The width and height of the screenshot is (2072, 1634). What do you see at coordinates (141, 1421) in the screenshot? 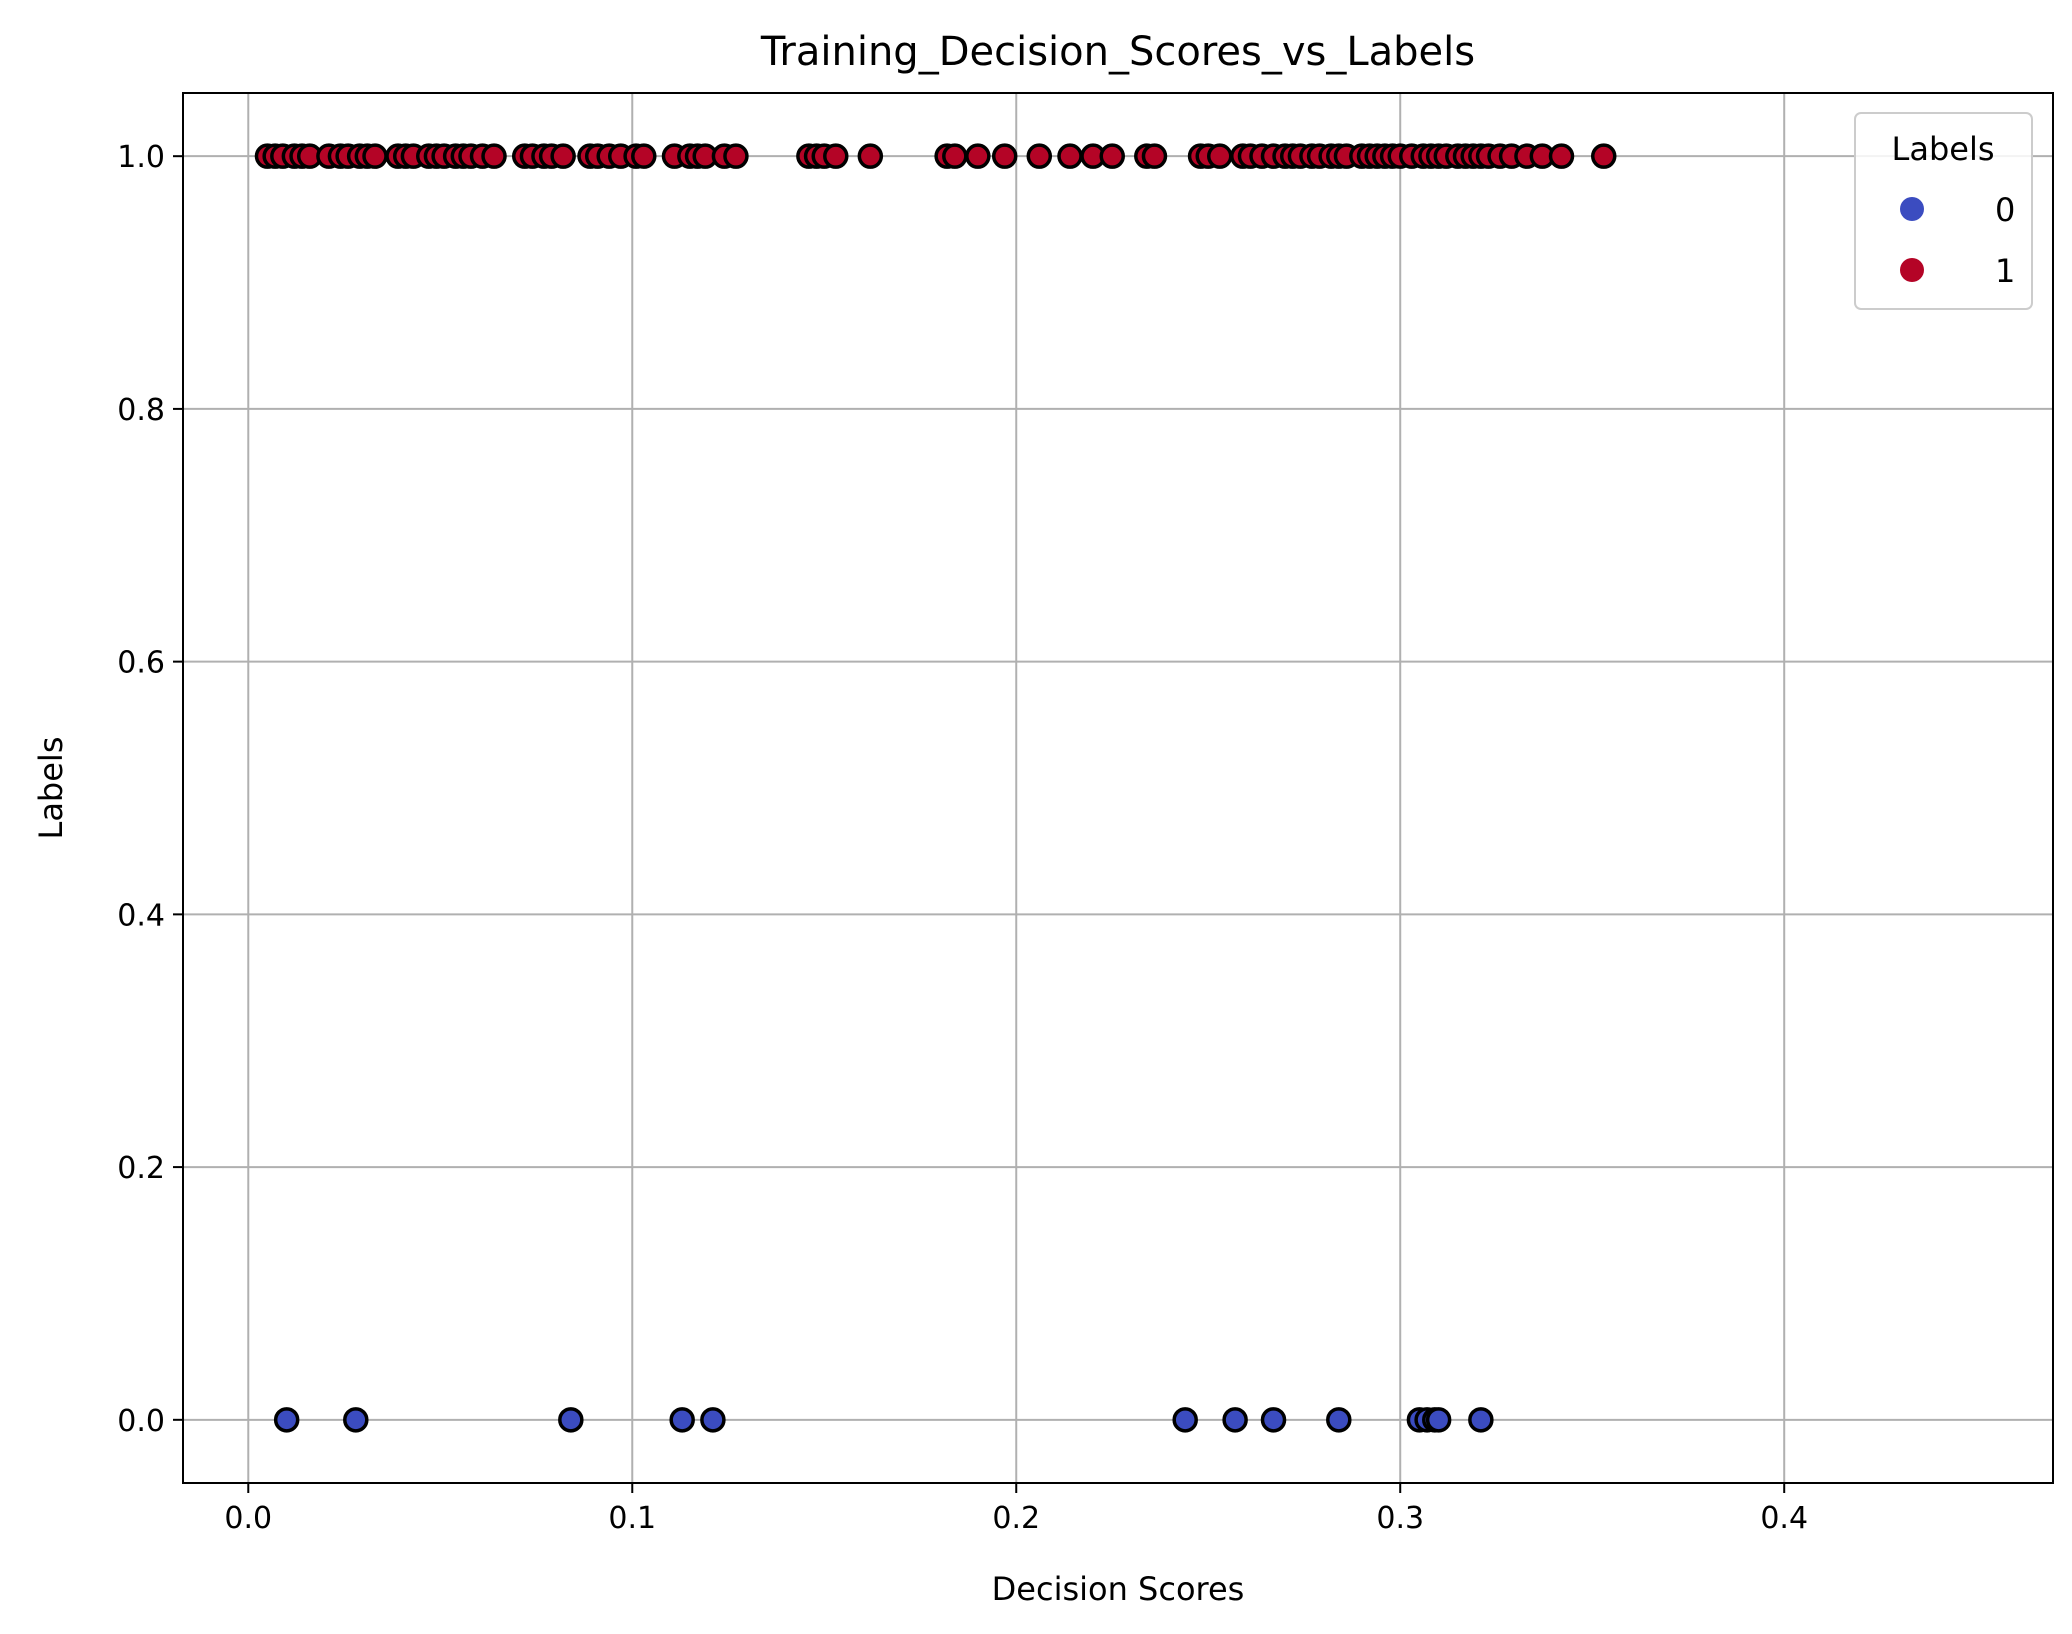
I see `y-tick-label: 0.0` at bounding box center [141, 1421].